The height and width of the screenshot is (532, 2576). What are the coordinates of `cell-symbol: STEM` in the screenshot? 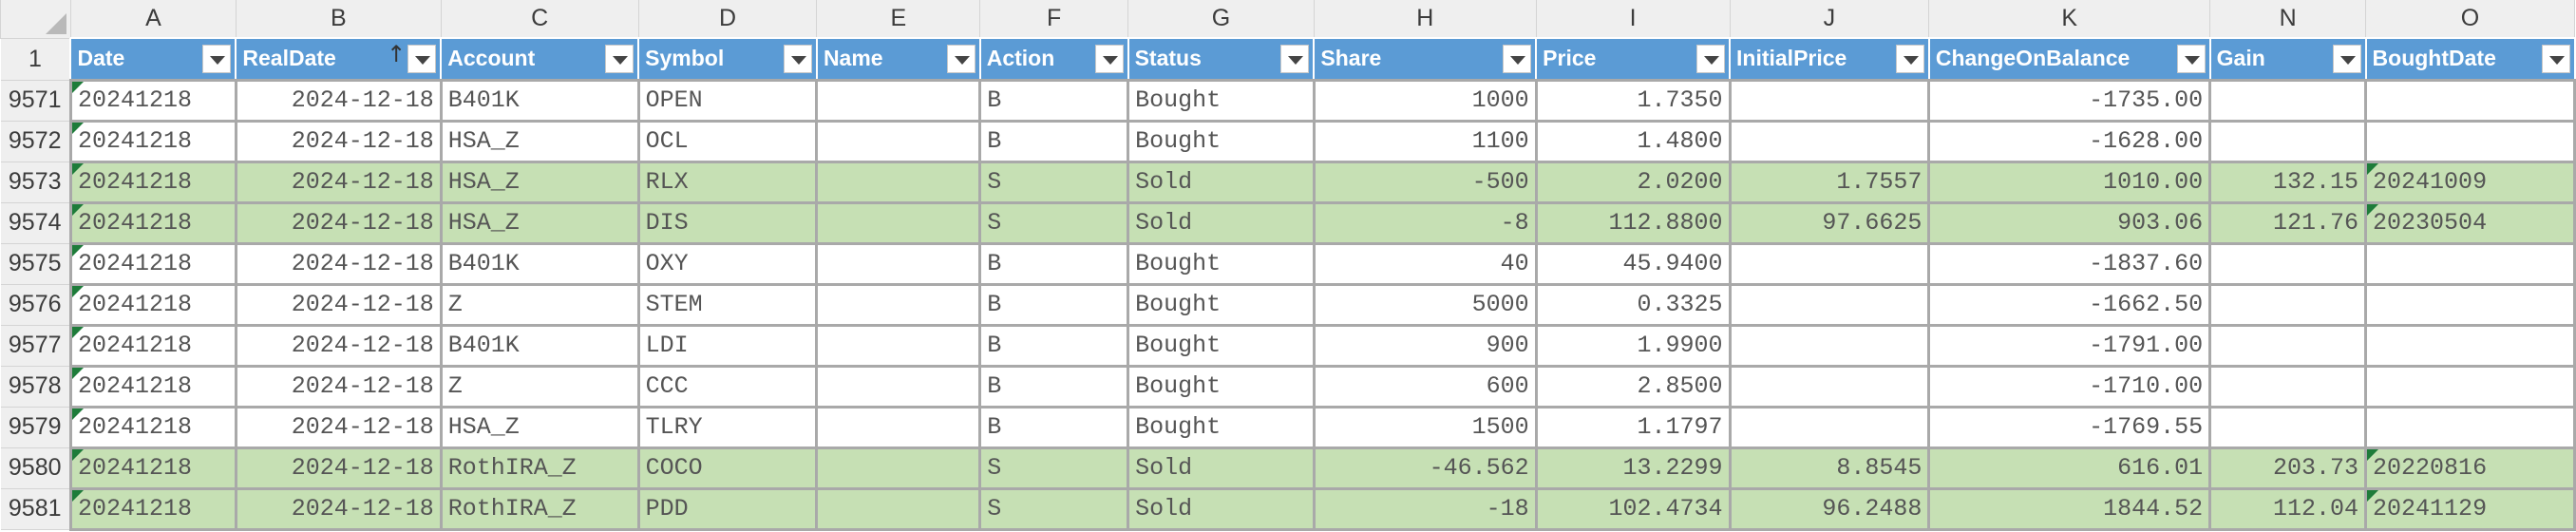 It's located at (727, 304).